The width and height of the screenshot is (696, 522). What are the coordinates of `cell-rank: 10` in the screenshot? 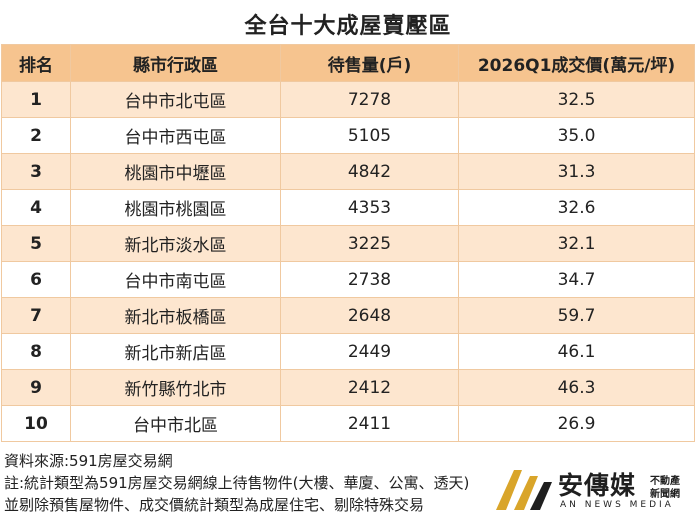 It's located at (36, 423).